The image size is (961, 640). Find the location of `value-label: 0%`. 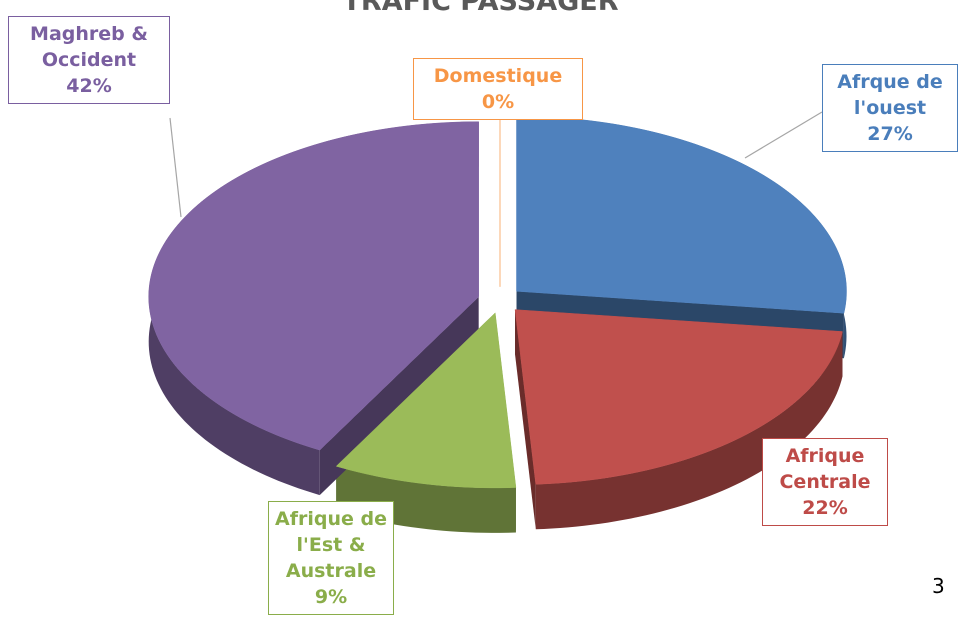

value-label: 0% is located at coordinates (498, 102).